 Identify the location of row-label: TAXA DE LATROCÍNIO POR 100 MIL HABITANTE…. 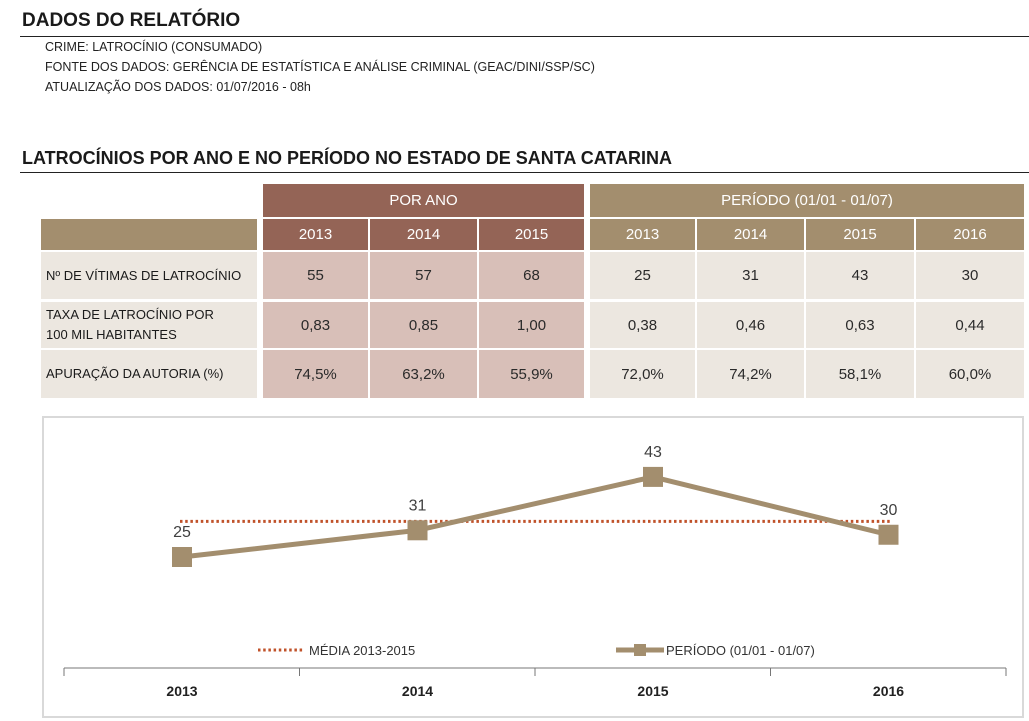
(149, 325).